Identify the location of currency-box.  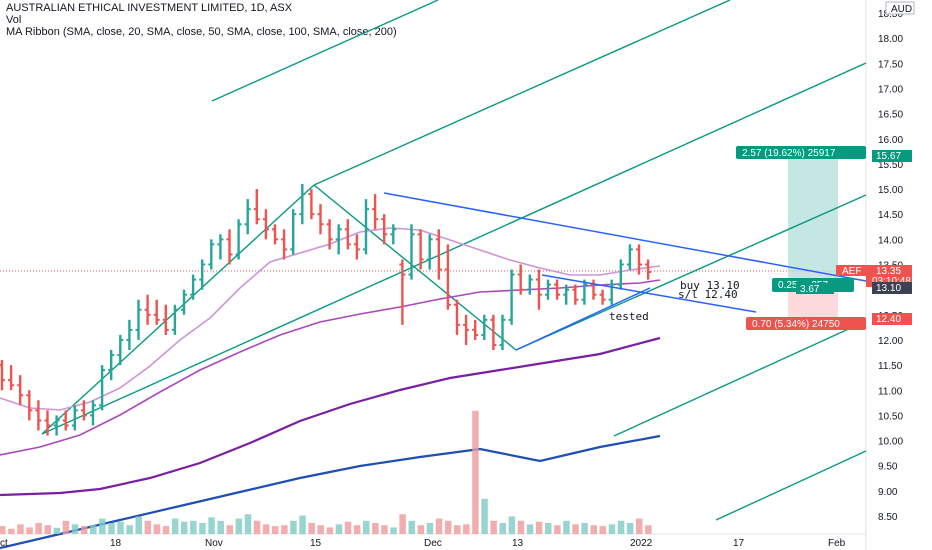
(900, 8).